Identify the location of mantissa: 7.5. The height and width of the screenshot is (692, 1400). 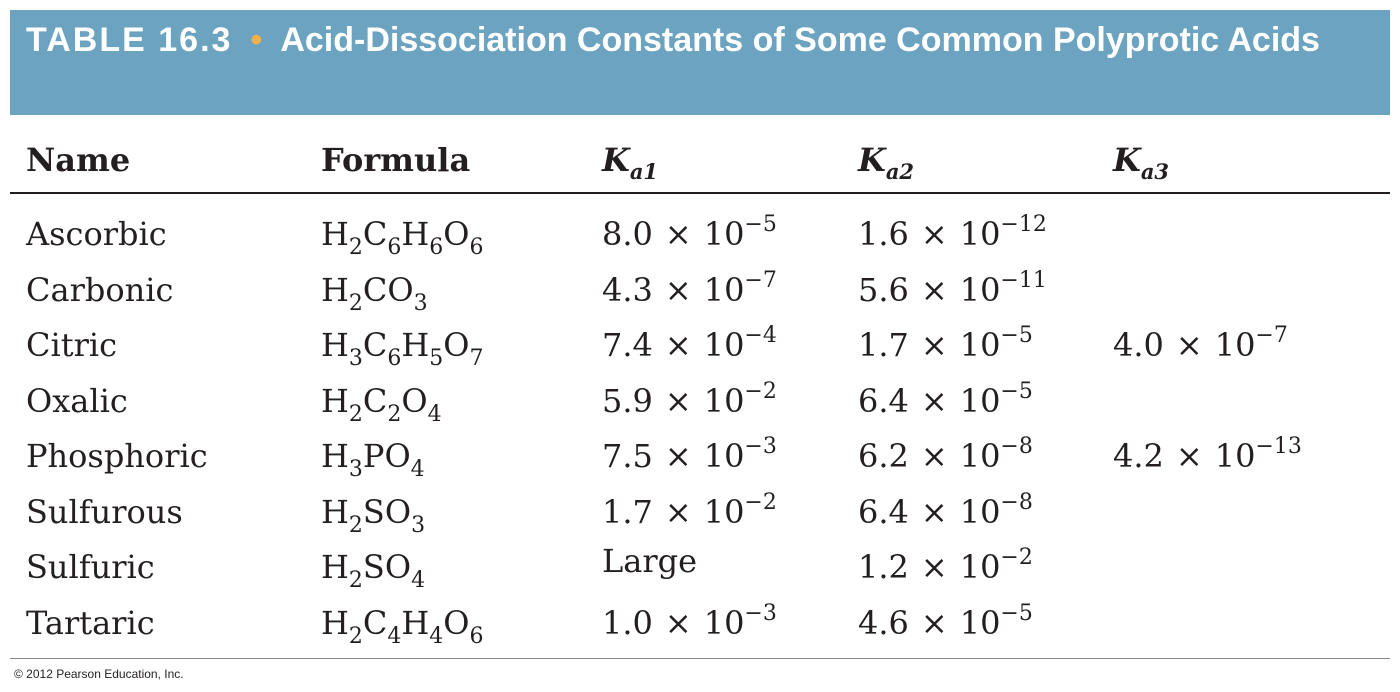
(627, 456).